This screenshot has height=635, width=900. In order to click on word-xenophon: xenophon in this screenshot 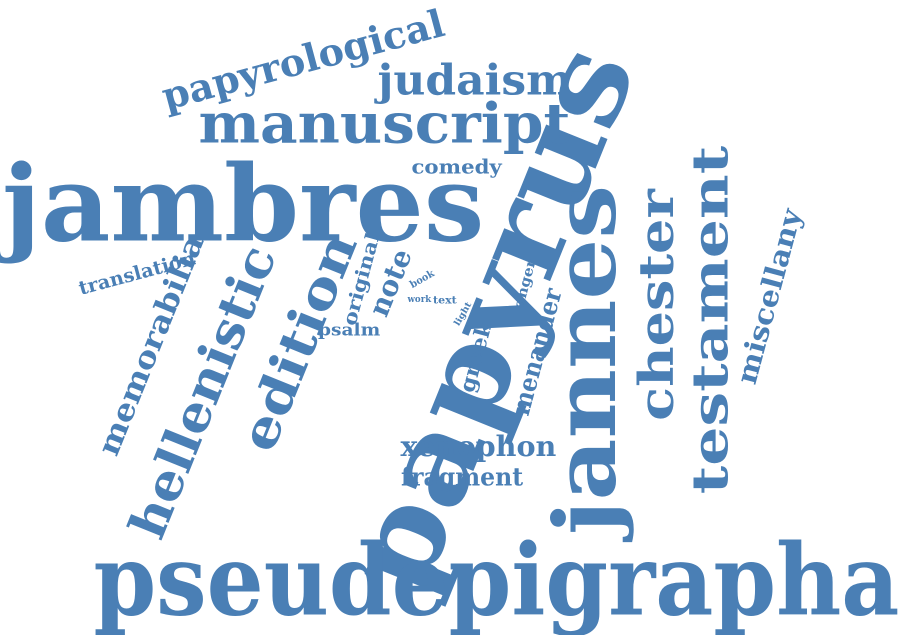, I will do `click(477, 446)`.